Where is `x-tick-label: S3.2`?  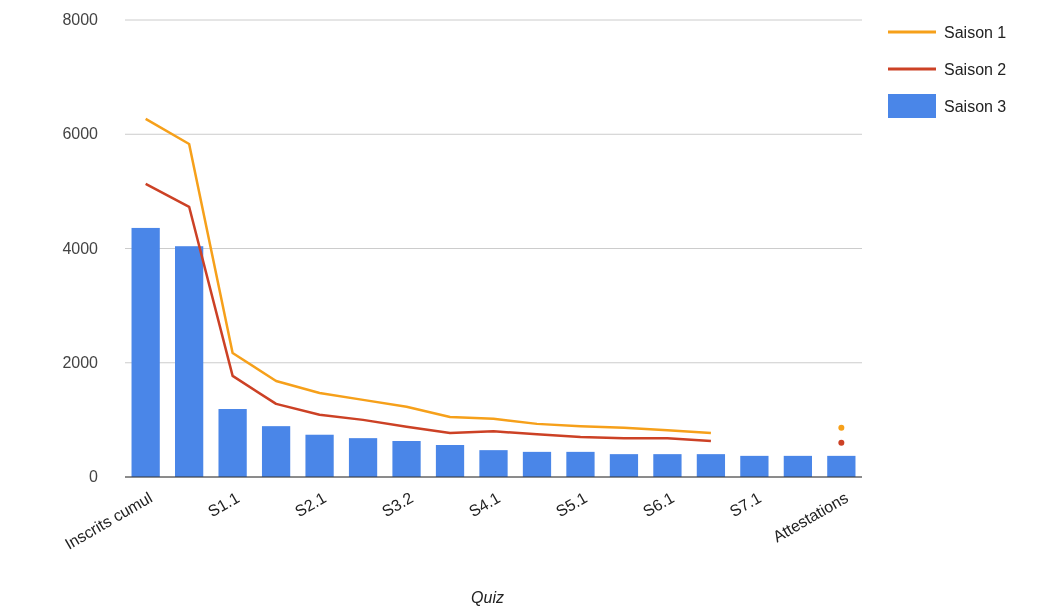 x-tick-label: S3.2 is located at coordinates (398, 504).